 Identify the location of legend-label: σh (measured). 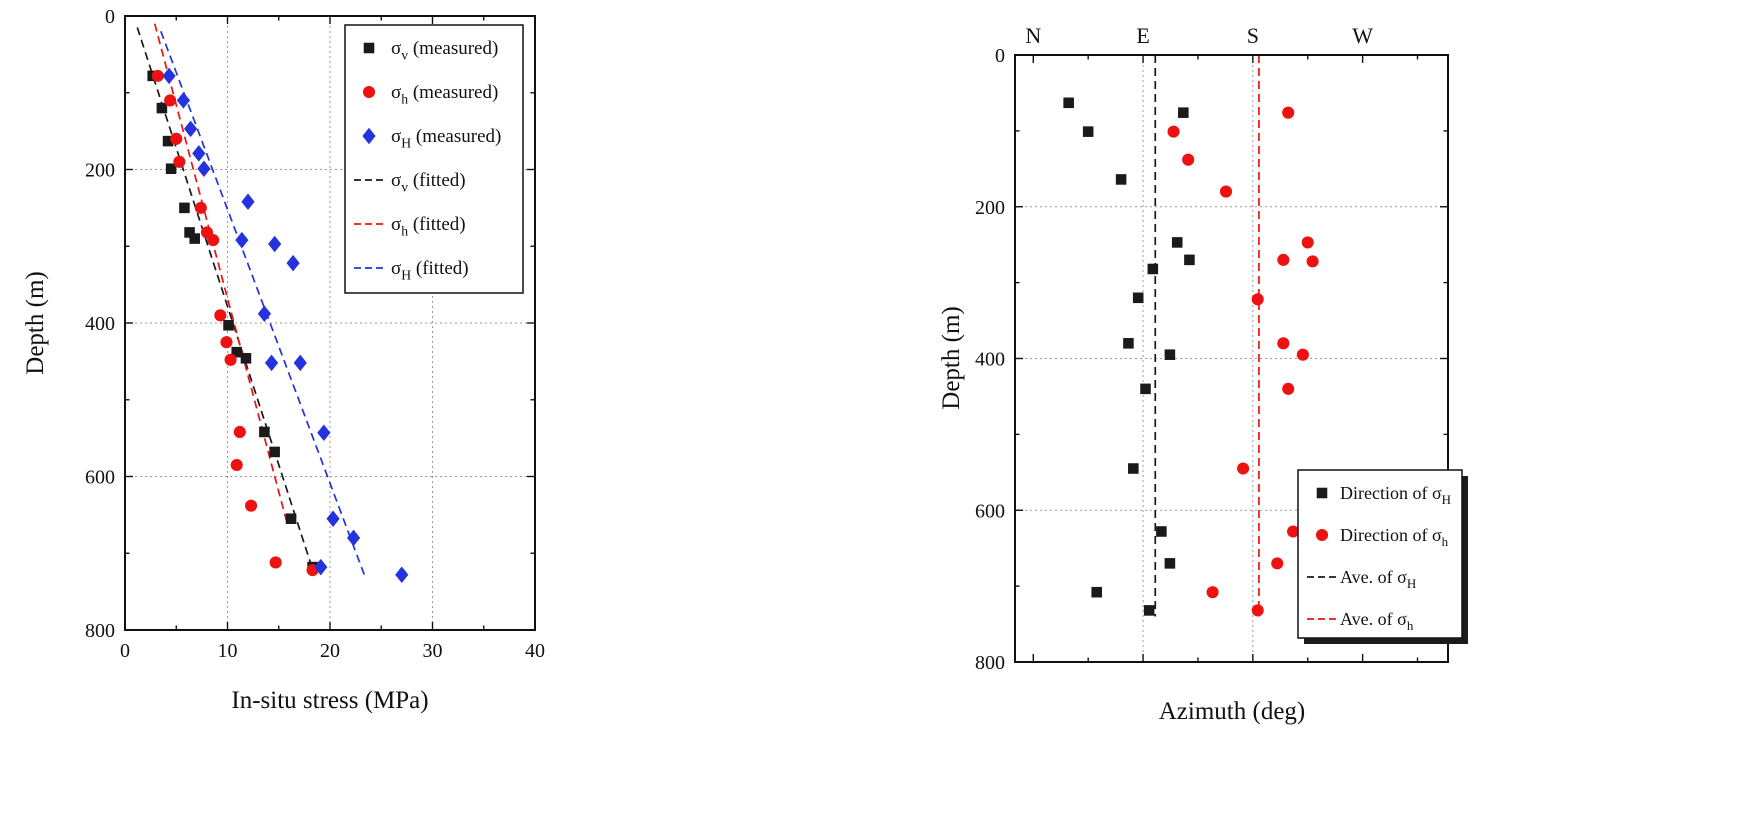
(444, 94).